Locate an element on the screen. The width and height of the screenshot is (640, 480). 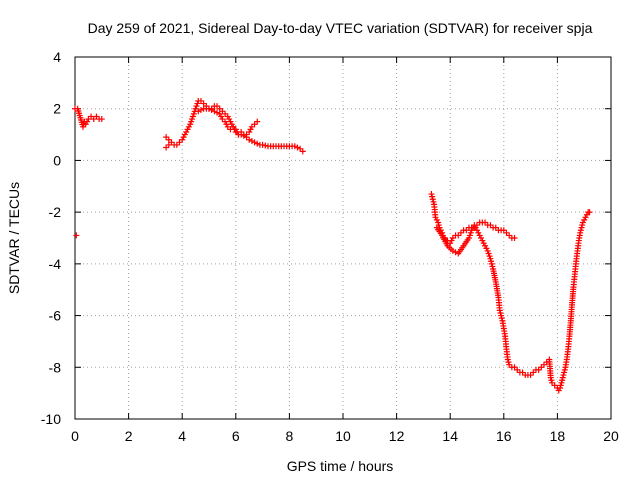
y-tick-label: -6 is located at coordinates (55, 316).